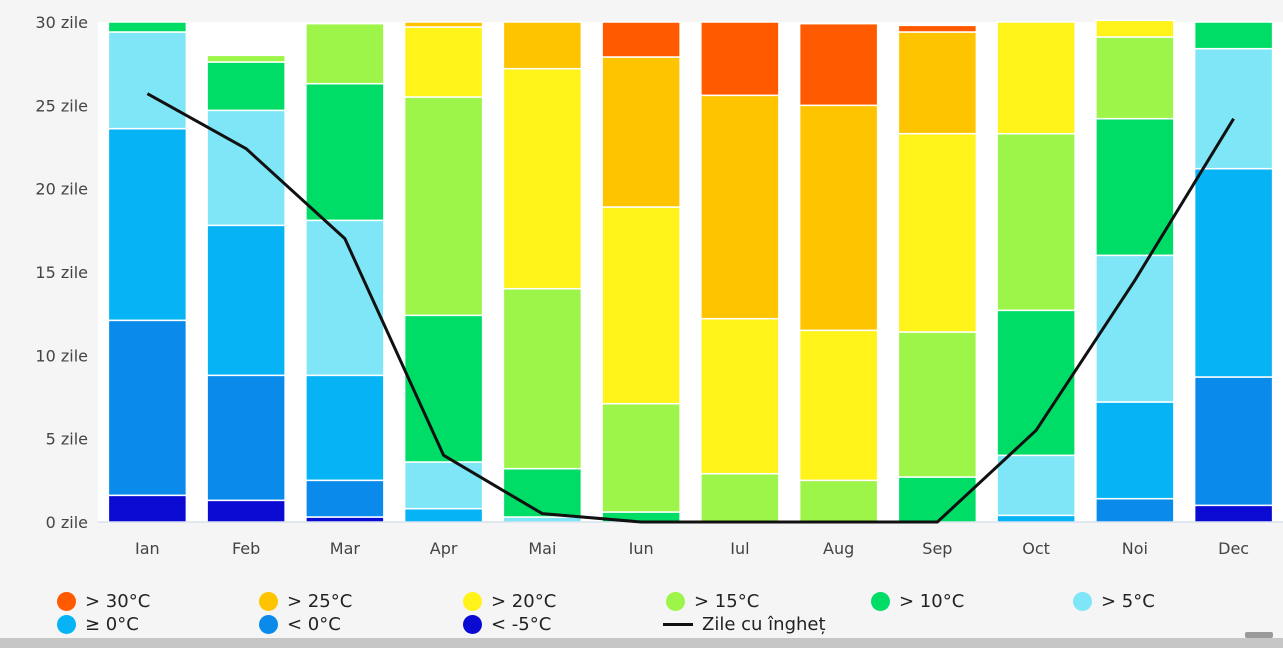 The height and width of the screenshot is (648, 1283). What do you see at coordinates (641, 643) in the screenshot?
I see `horizontal-scrollbar` at bounding box center [641, 643].